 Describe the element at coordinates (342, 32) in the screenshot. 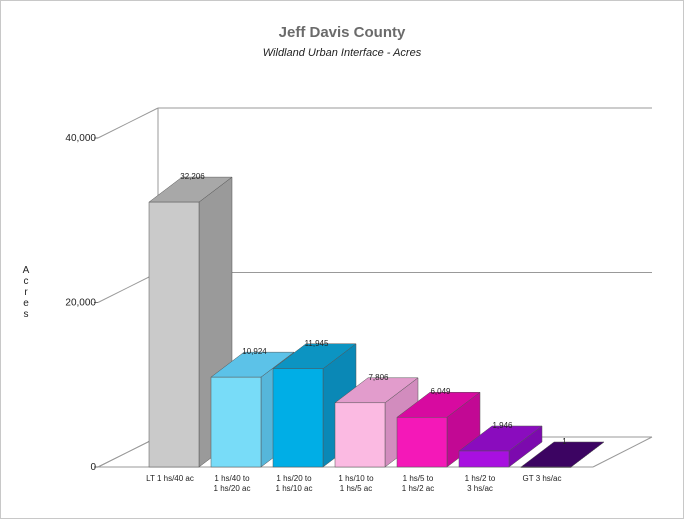

I see `chart-title: Jeff Davis County` at that location.